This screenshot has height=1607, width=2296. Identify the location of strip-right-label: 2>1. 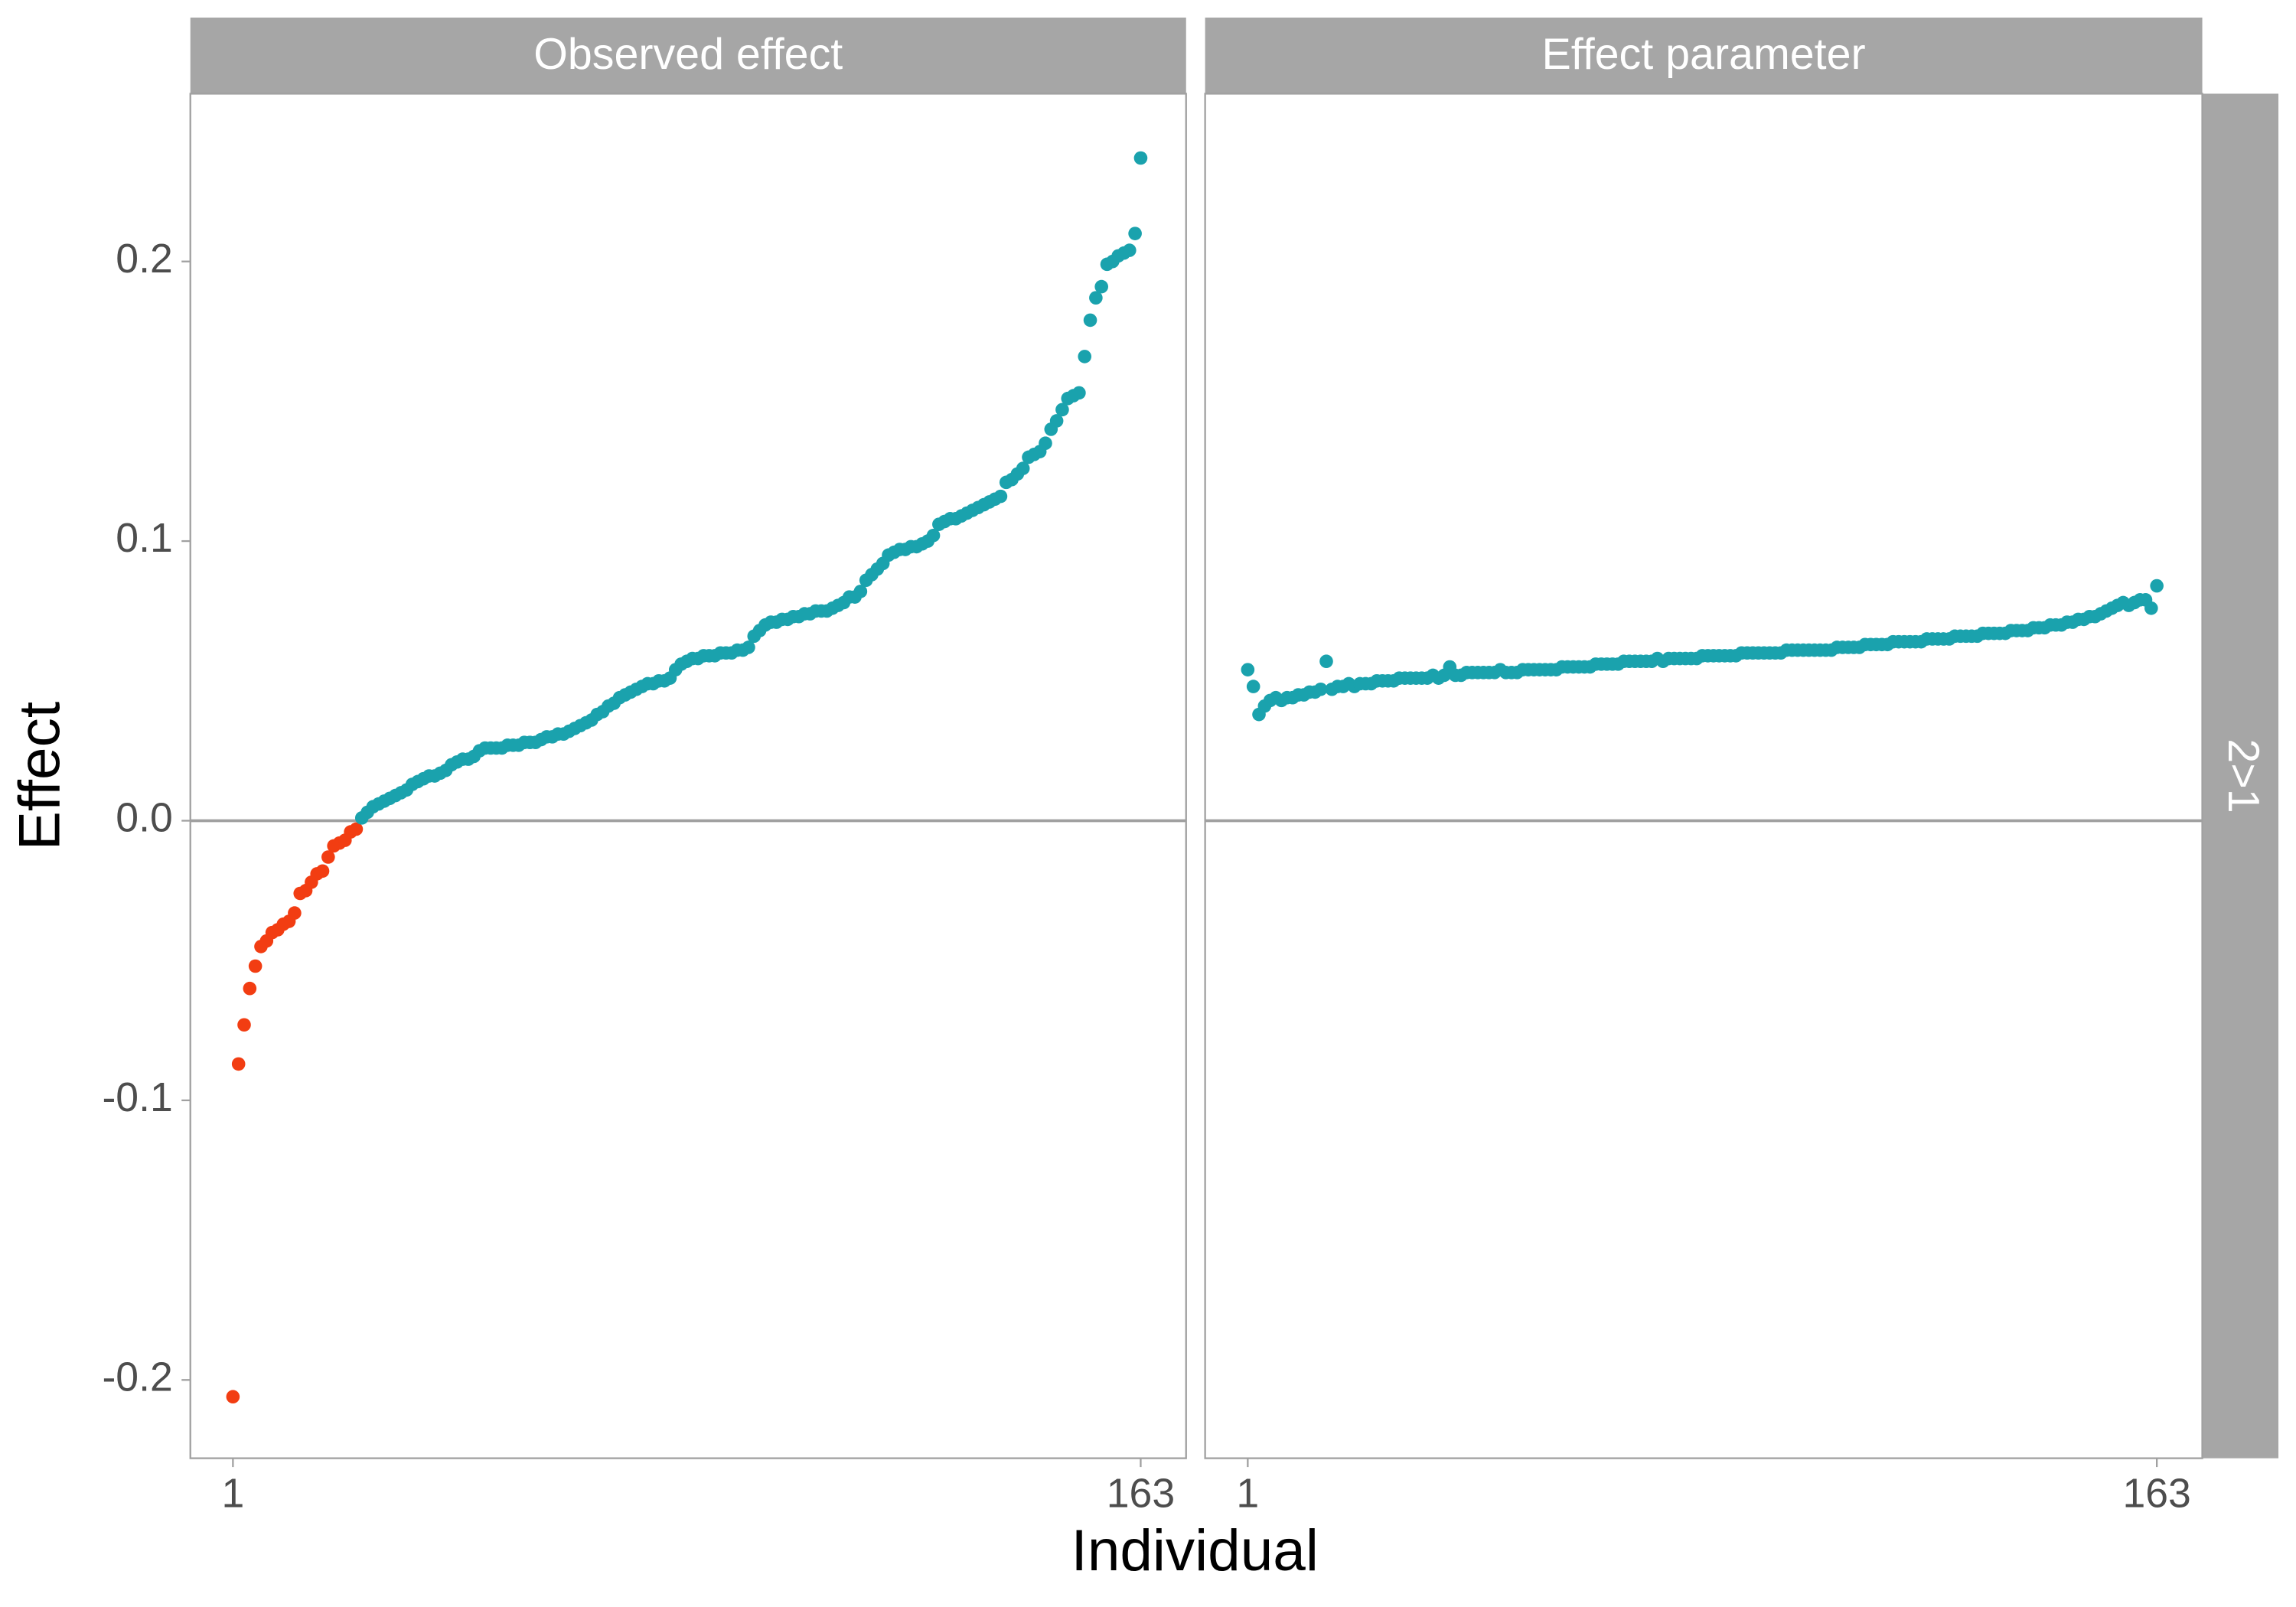
(2243, 775).